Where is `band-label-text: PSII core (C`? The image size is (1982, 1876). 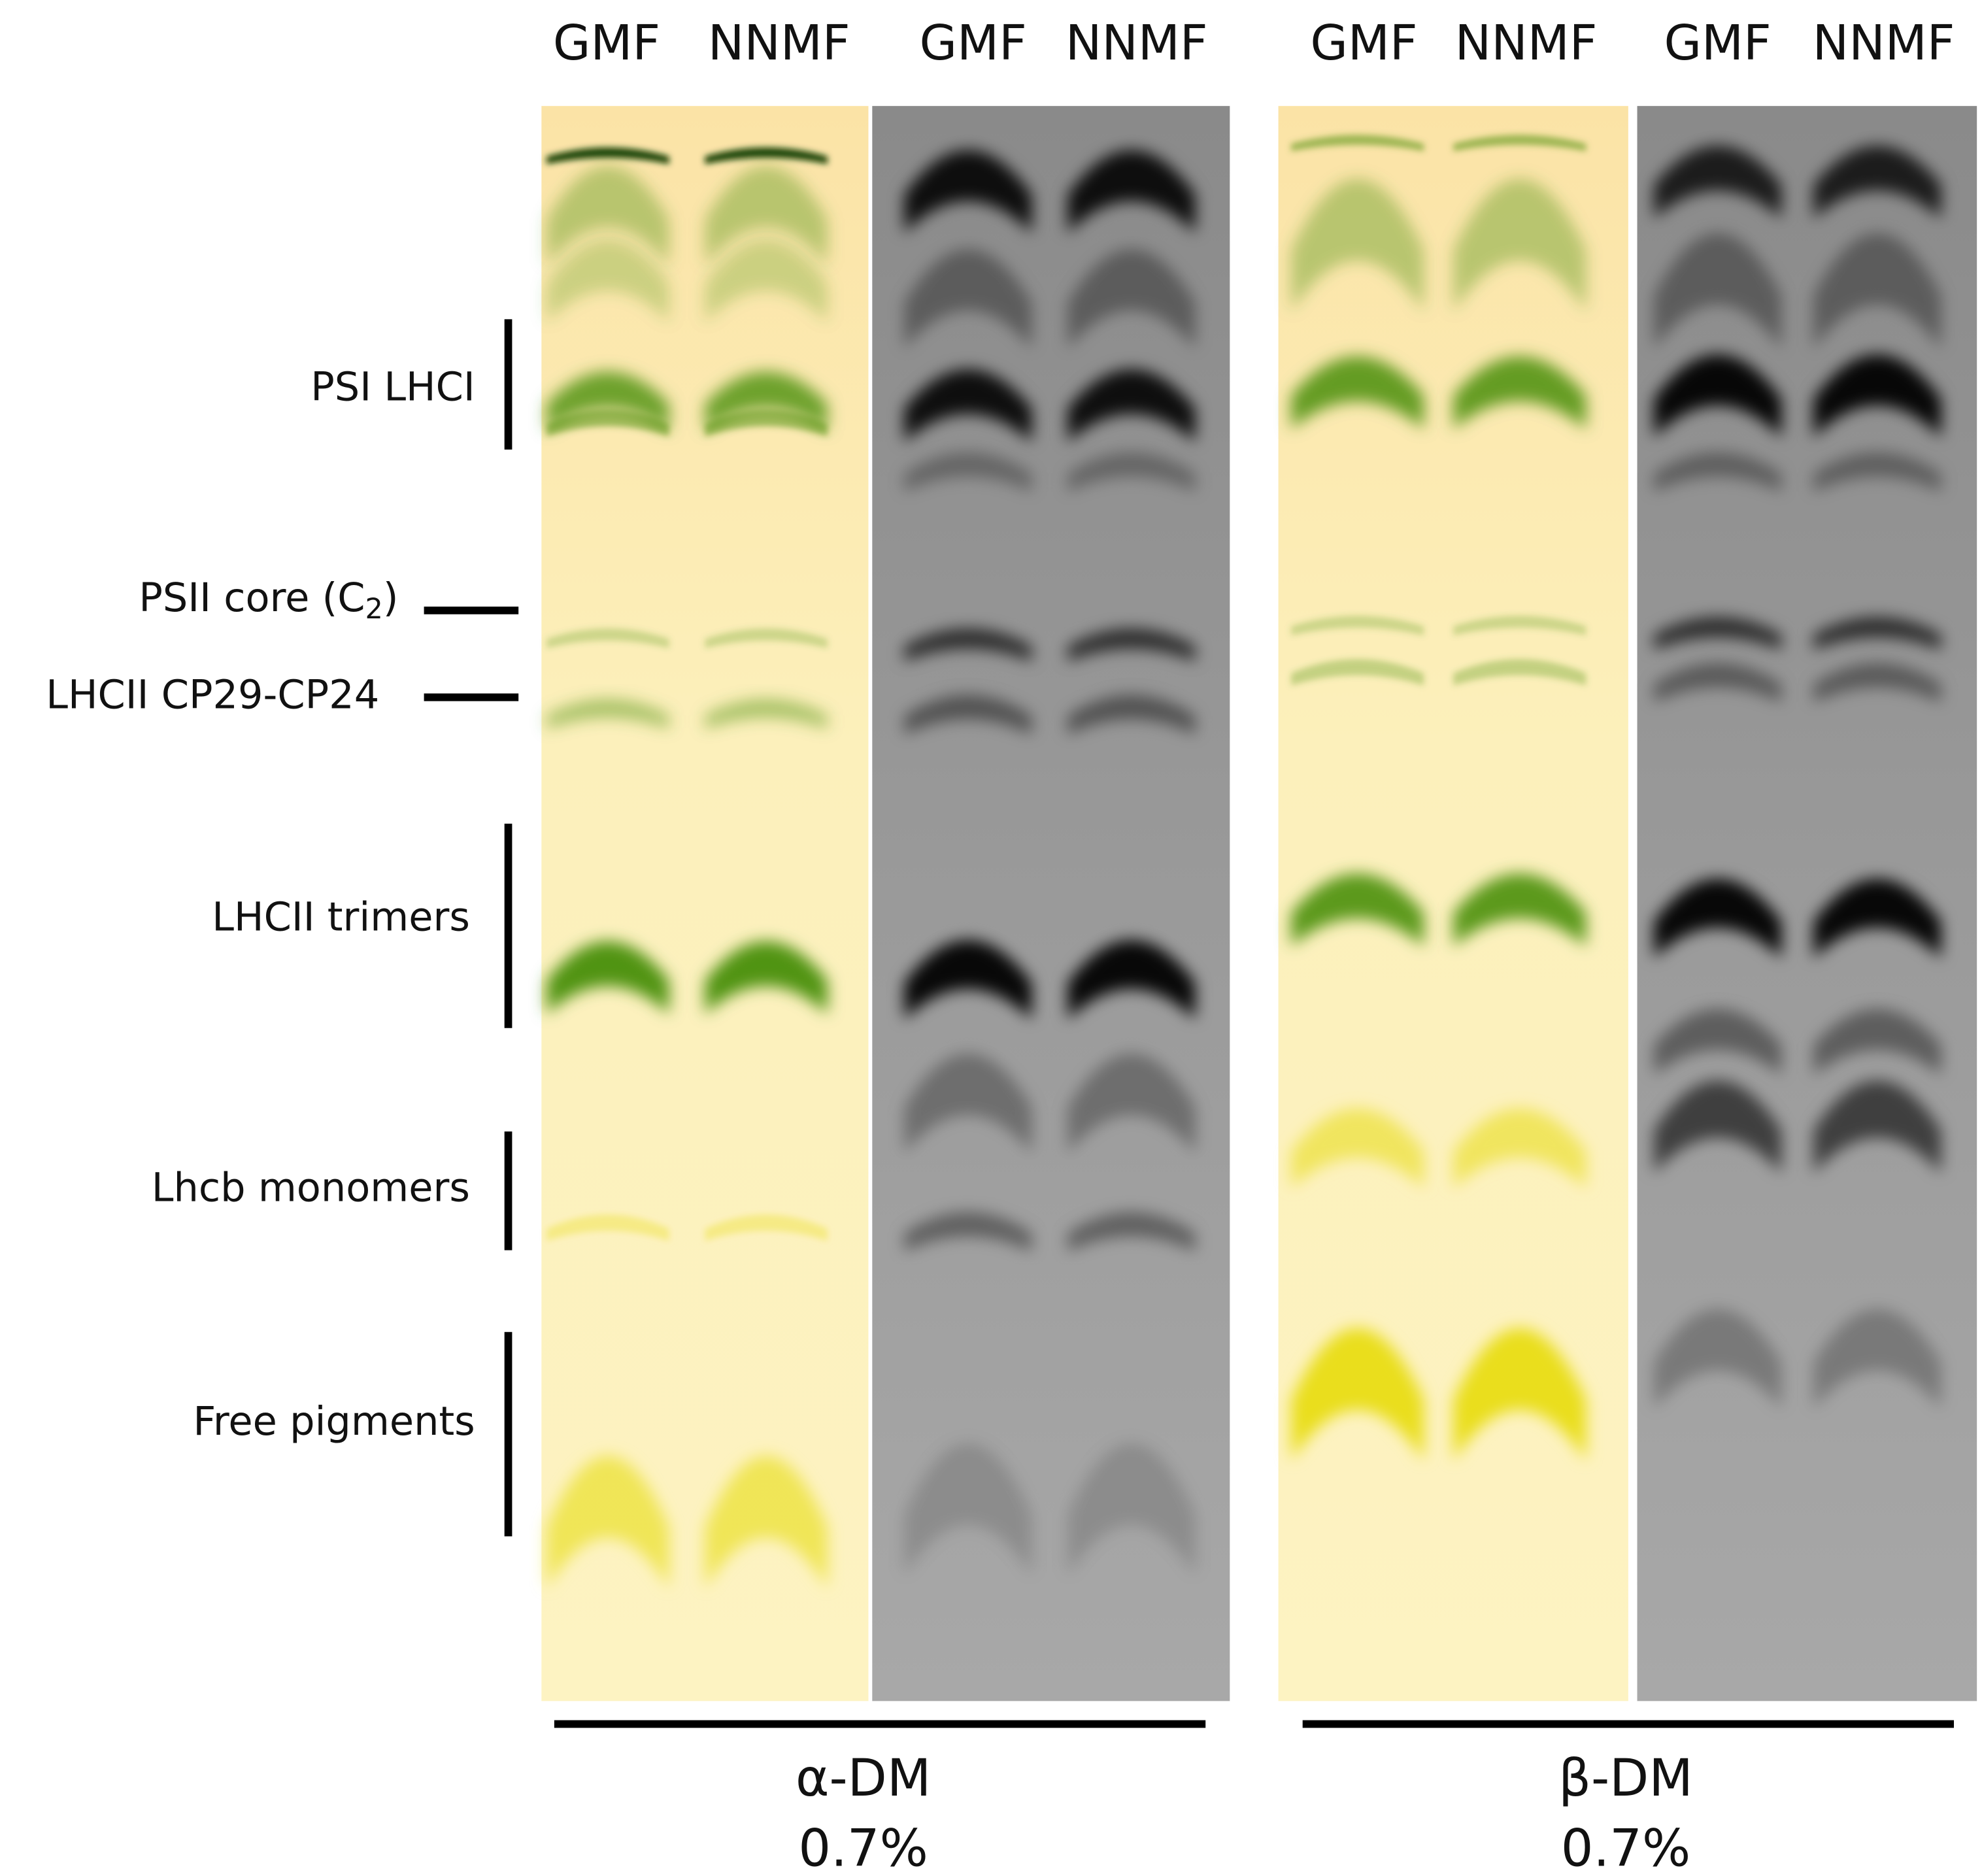 band-label-text: PSII core (C is located at coordinates (252, 598).